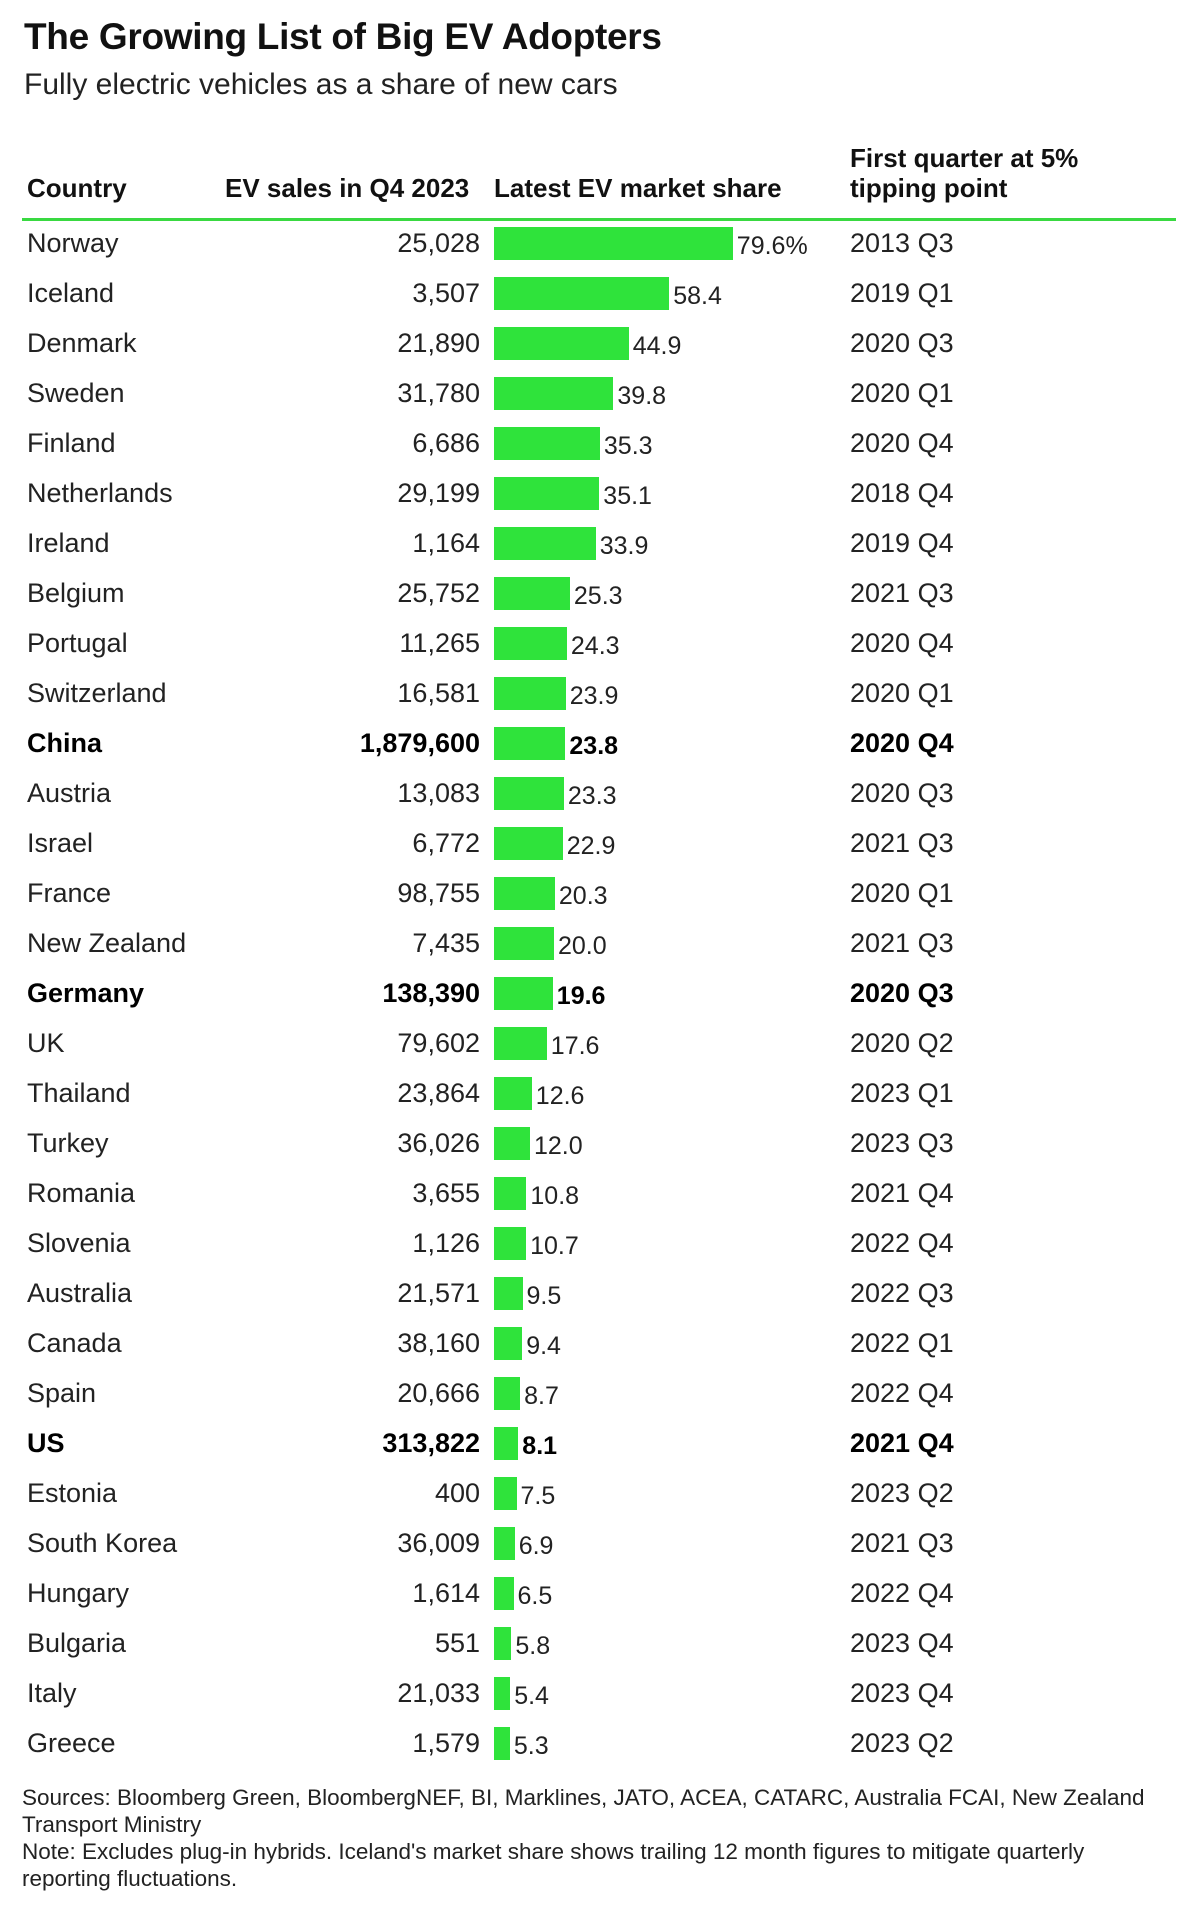 This screenshot has width=1200, height=1910. Describe the element at coordinates (97, 693) in the screenshot. I see `country-name: Switzerland` at that location.